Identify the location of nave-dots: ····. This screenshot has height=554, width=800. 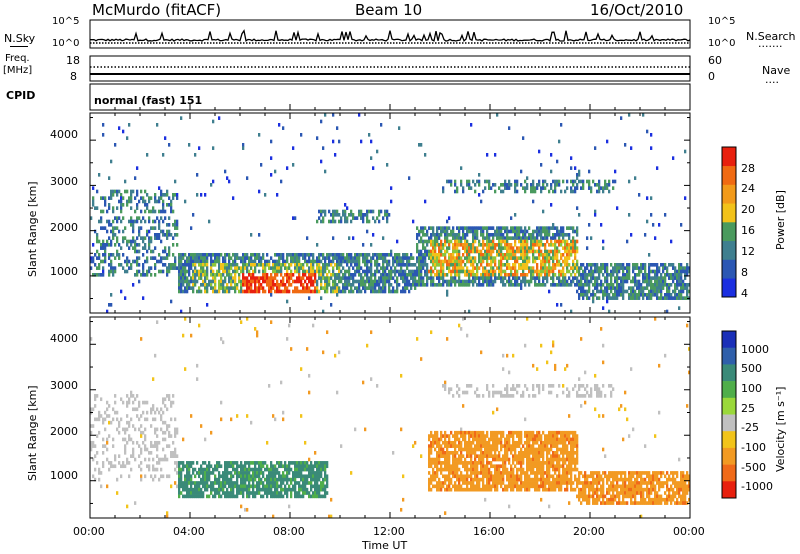
(772, 82).